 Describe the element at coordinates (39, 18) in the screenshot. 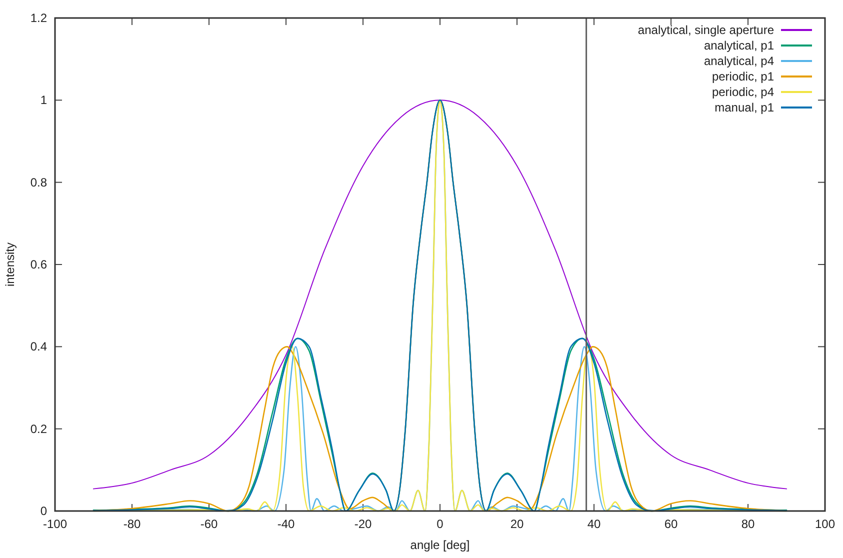

I see `y-tick-label: 1.2` at that location.